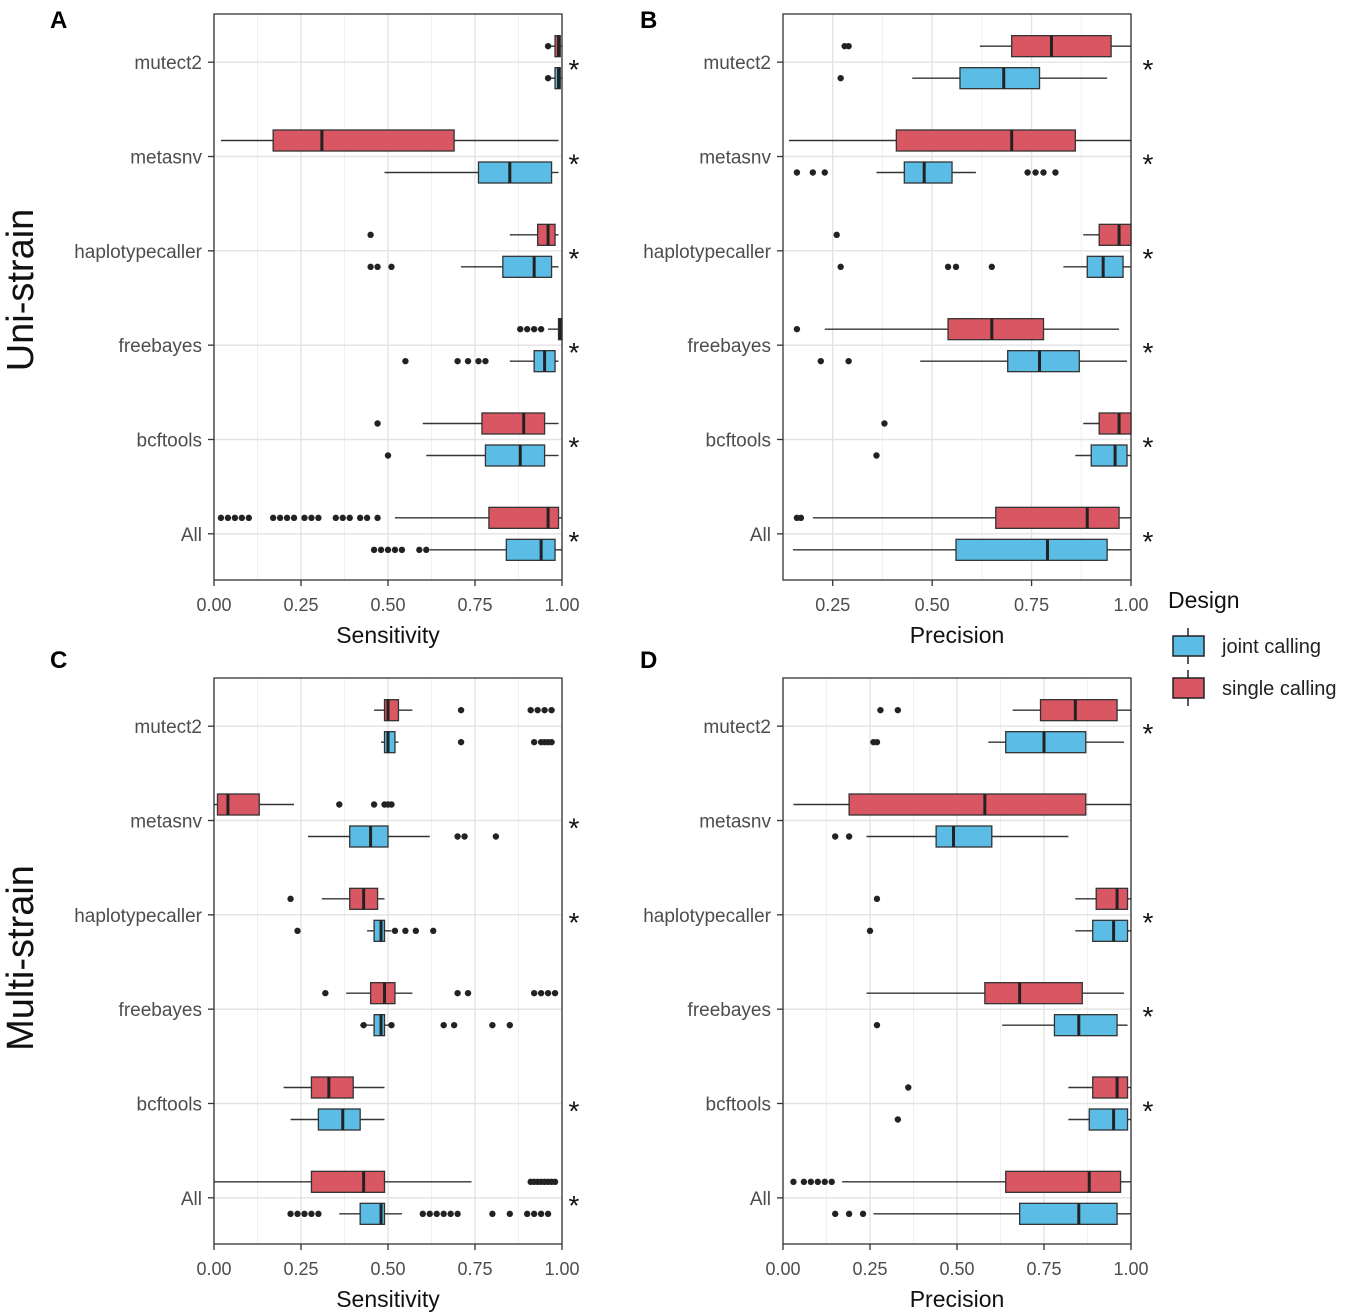 The image size is (1350, 1316). Describe the element at coordinates (480, 361) in the screenshot. I see `box-joint-freebayes` at that location.